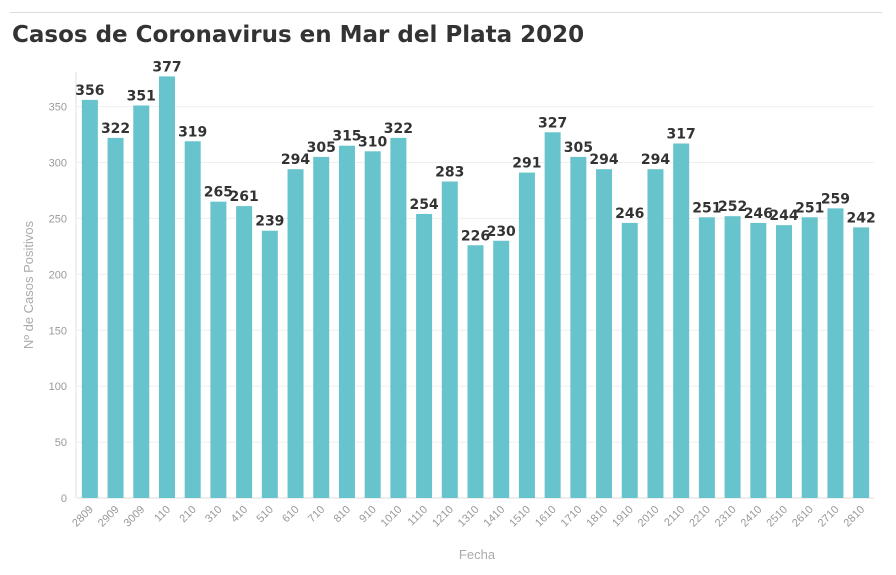 This screenshot has height=575, width=896. What do you see at coordinates (752, 517) in the screenshot?
I see `x-tick-label: 2410` at bounding box center [752, 517].